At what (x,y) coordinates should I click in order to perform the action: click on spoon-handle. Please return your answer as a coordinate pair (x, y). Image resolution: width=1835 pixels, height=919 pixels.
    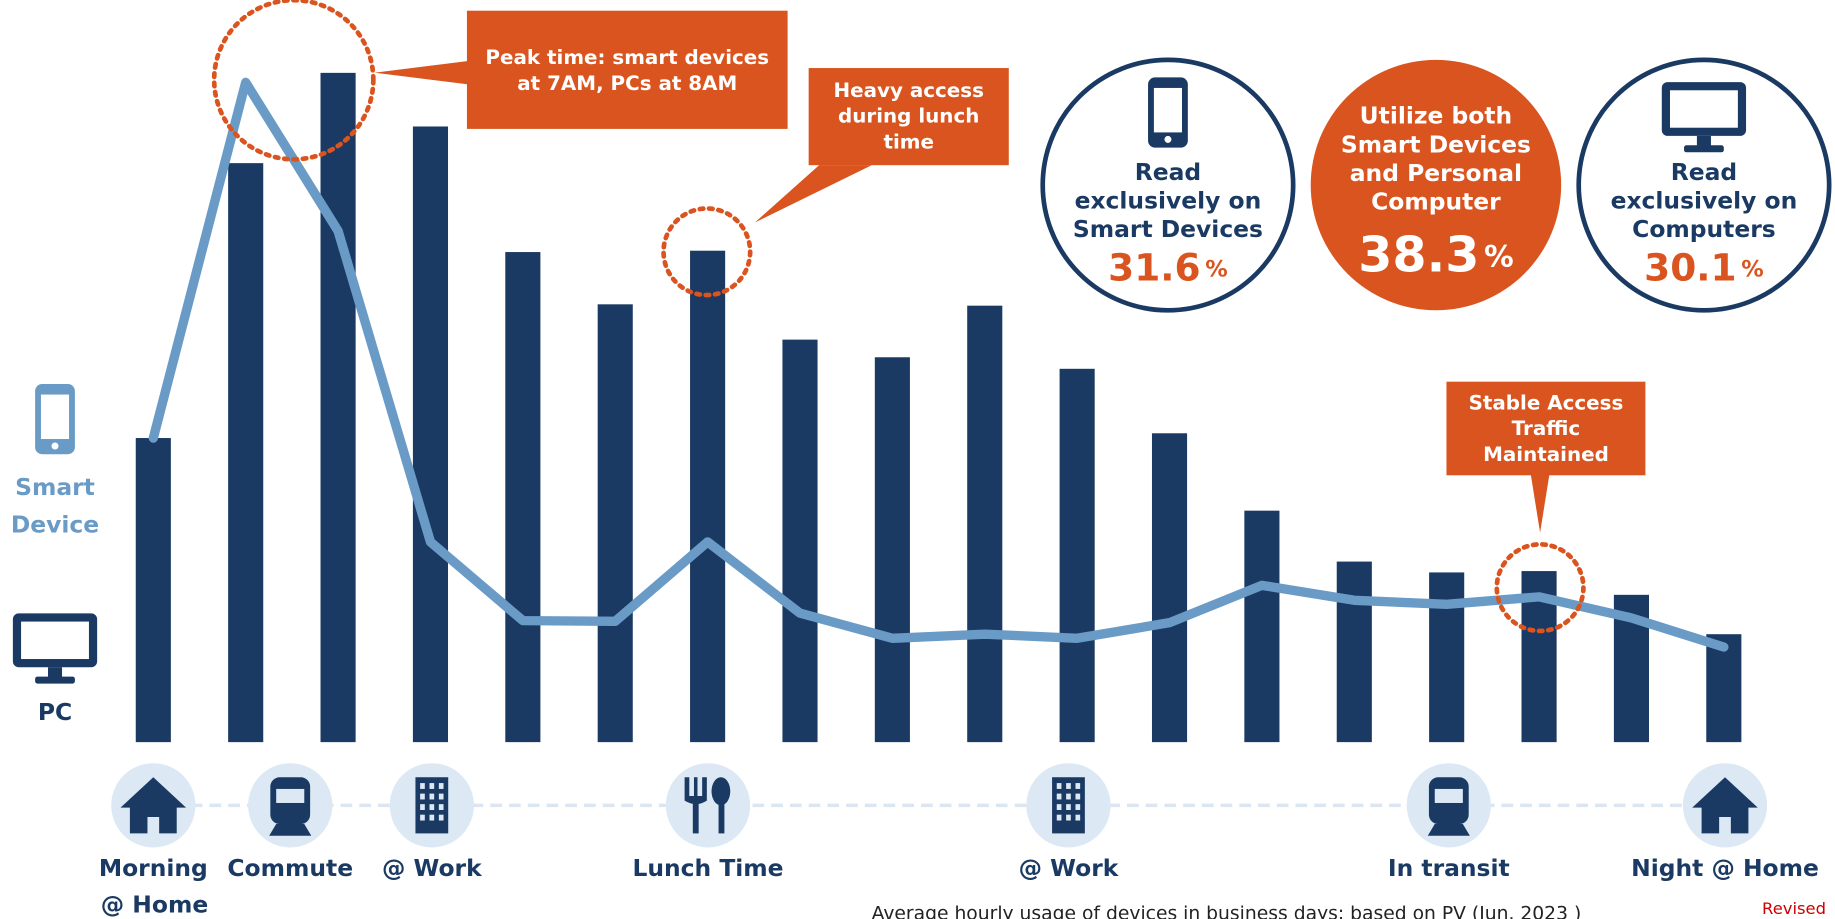
    Looking at the image, I should click on (721, 818).